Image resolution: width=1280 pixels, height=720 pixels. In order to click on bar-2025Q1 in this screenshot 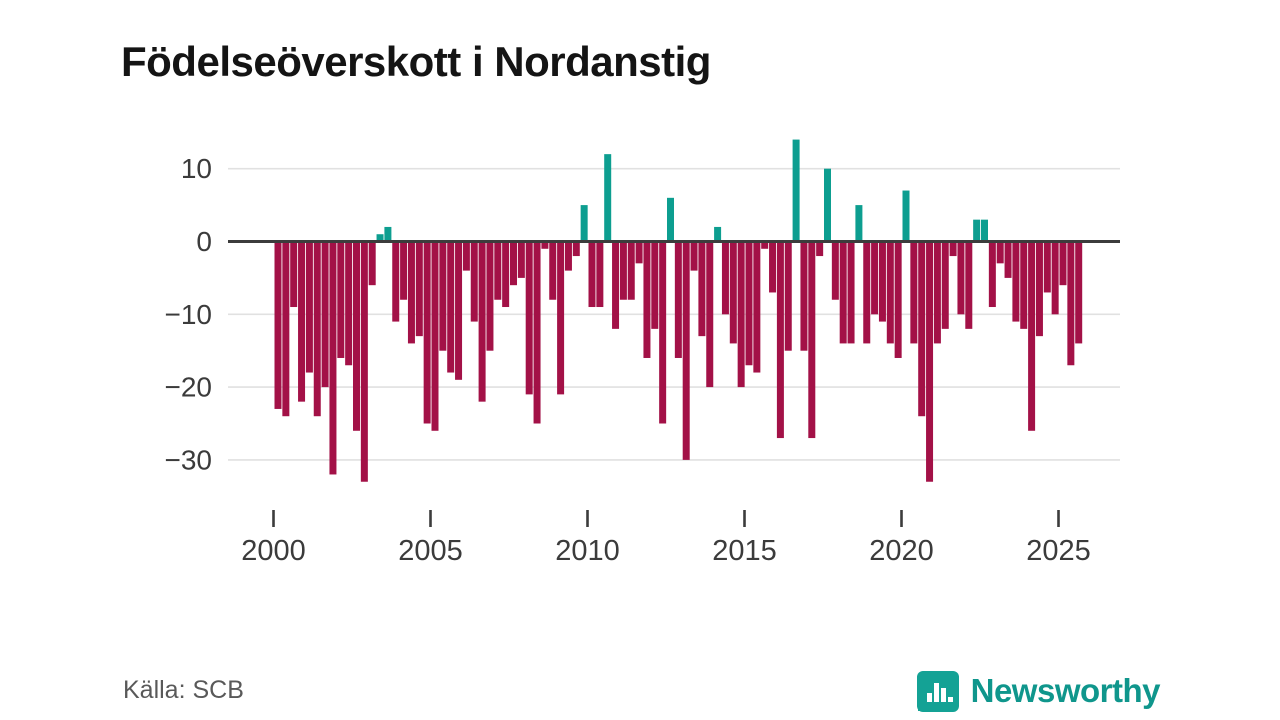, I will do `click(1063, 263)`.